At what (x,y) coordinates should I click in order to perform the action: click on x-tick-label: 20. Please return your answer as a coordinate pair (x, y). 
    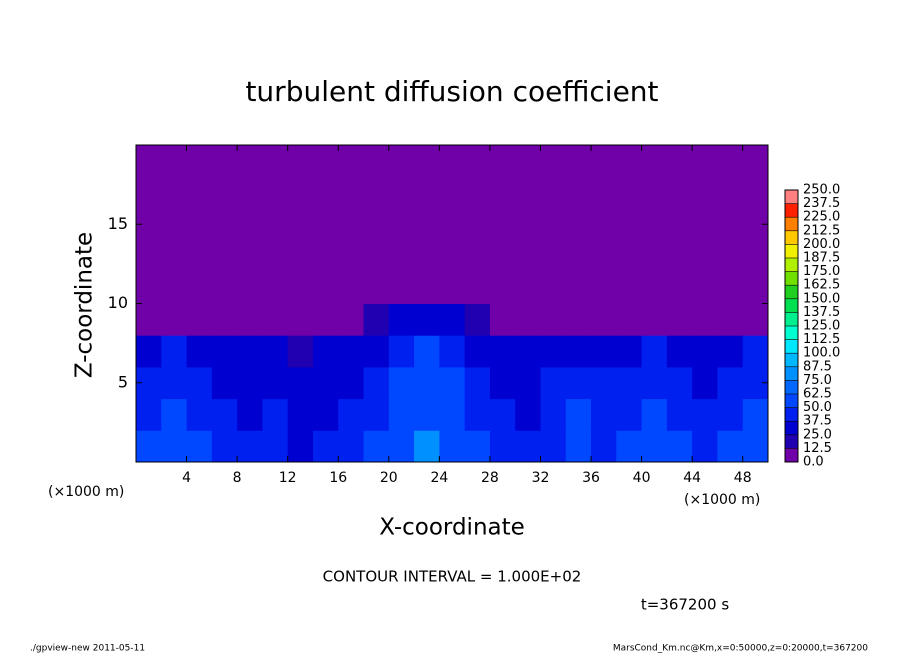
    Looking at the image, I should click on (389, 478).